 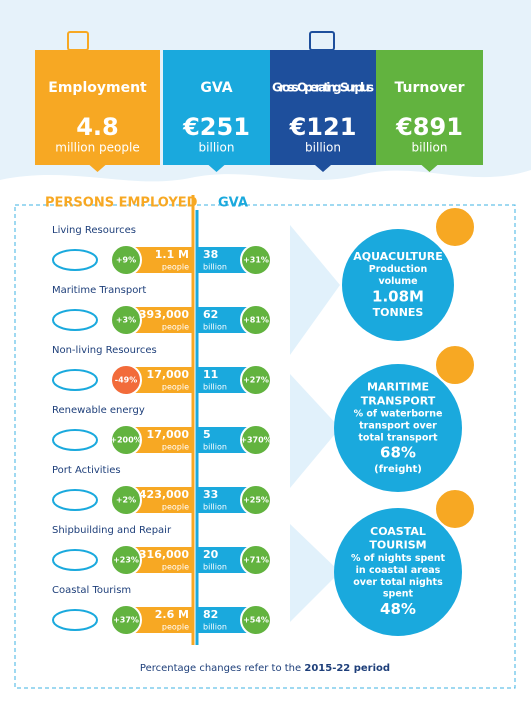 I want to click on employment-change: +9%, so click(x=126, y=260).